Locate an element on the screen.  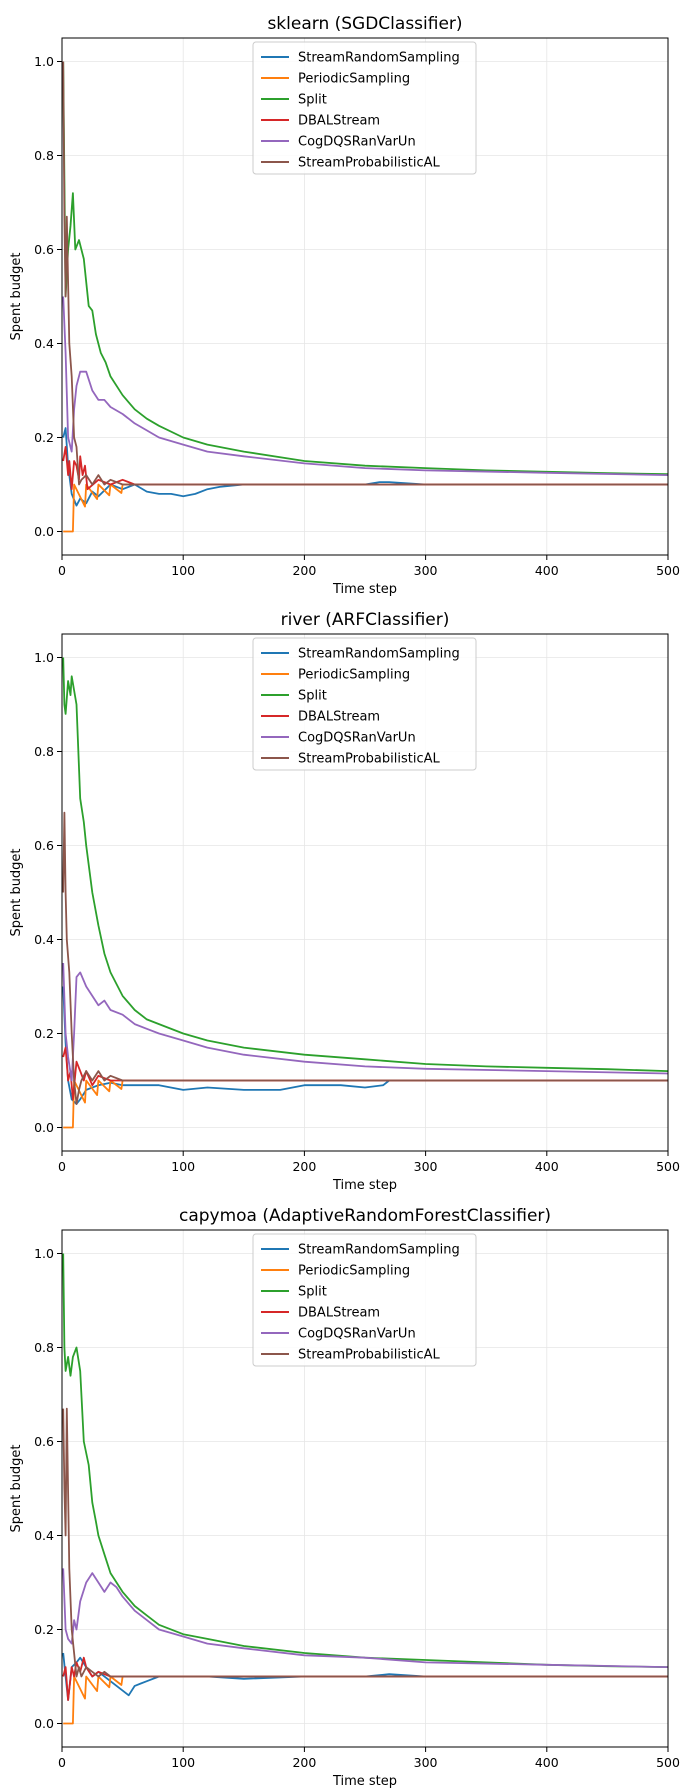
chart-title: capymoa (AdaptiveRandomForestClassifier) is located at coordinates (365, 1216).